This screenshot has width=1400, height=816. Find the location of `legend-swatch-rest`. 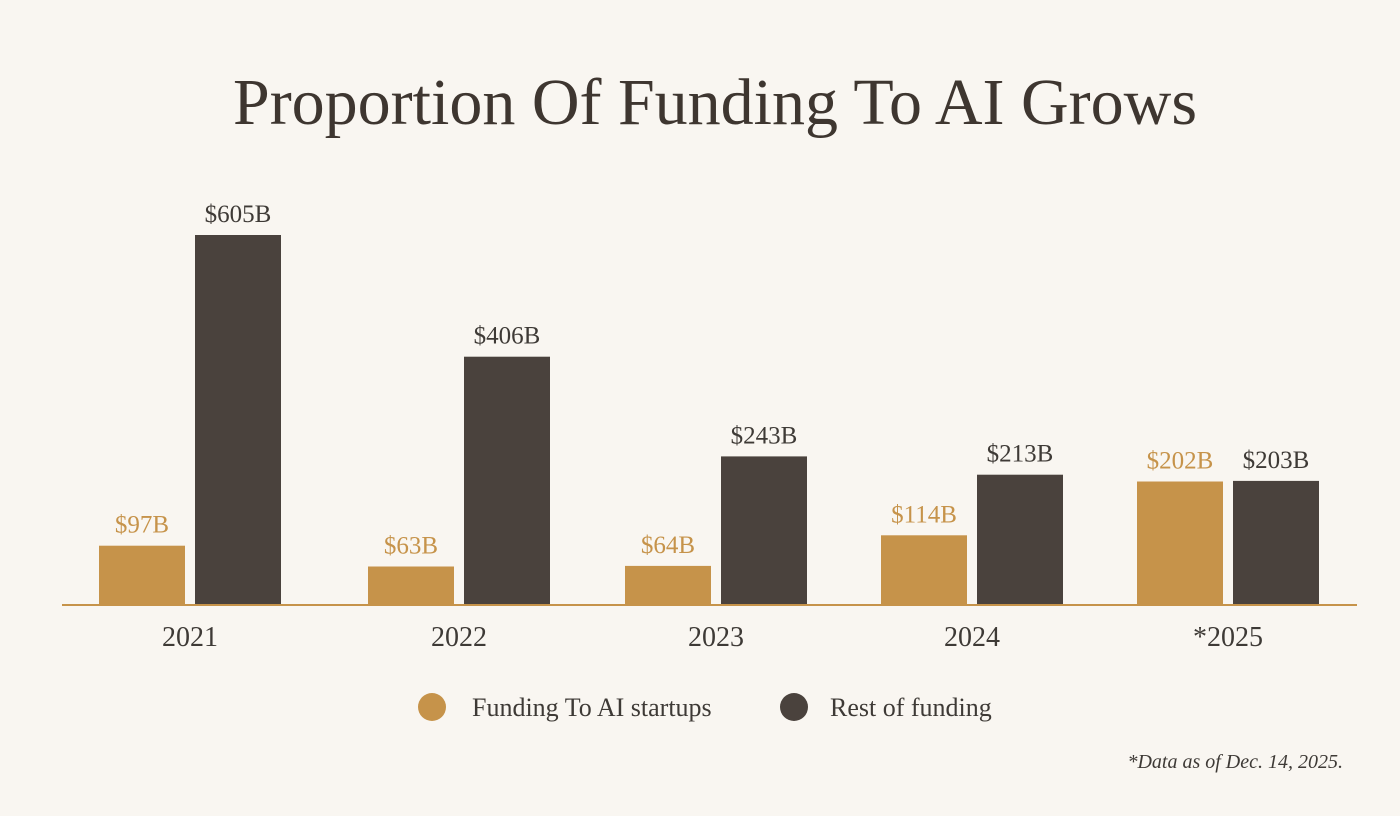

legend-swatch-rest is located at coordinates (794, 707).